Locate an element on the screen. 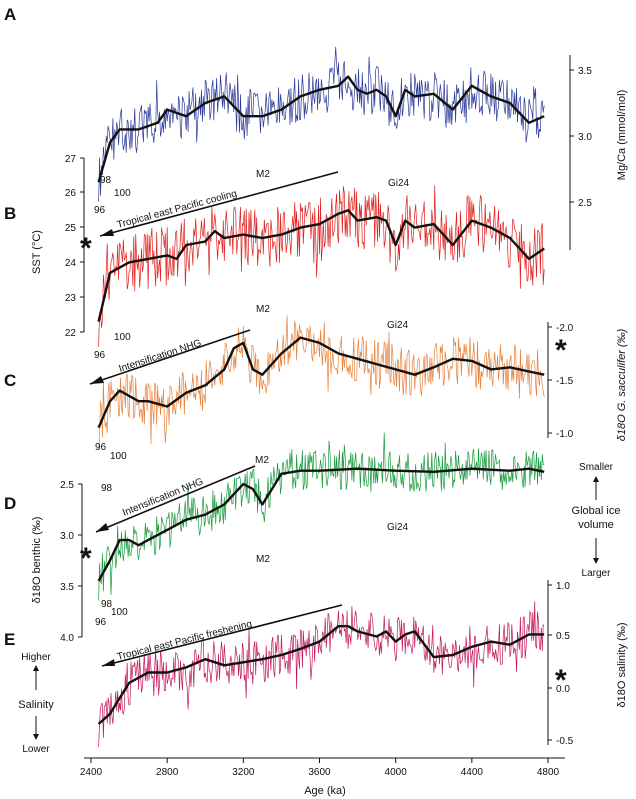  sst-tick: 27 is located at coordinates (71, 159).